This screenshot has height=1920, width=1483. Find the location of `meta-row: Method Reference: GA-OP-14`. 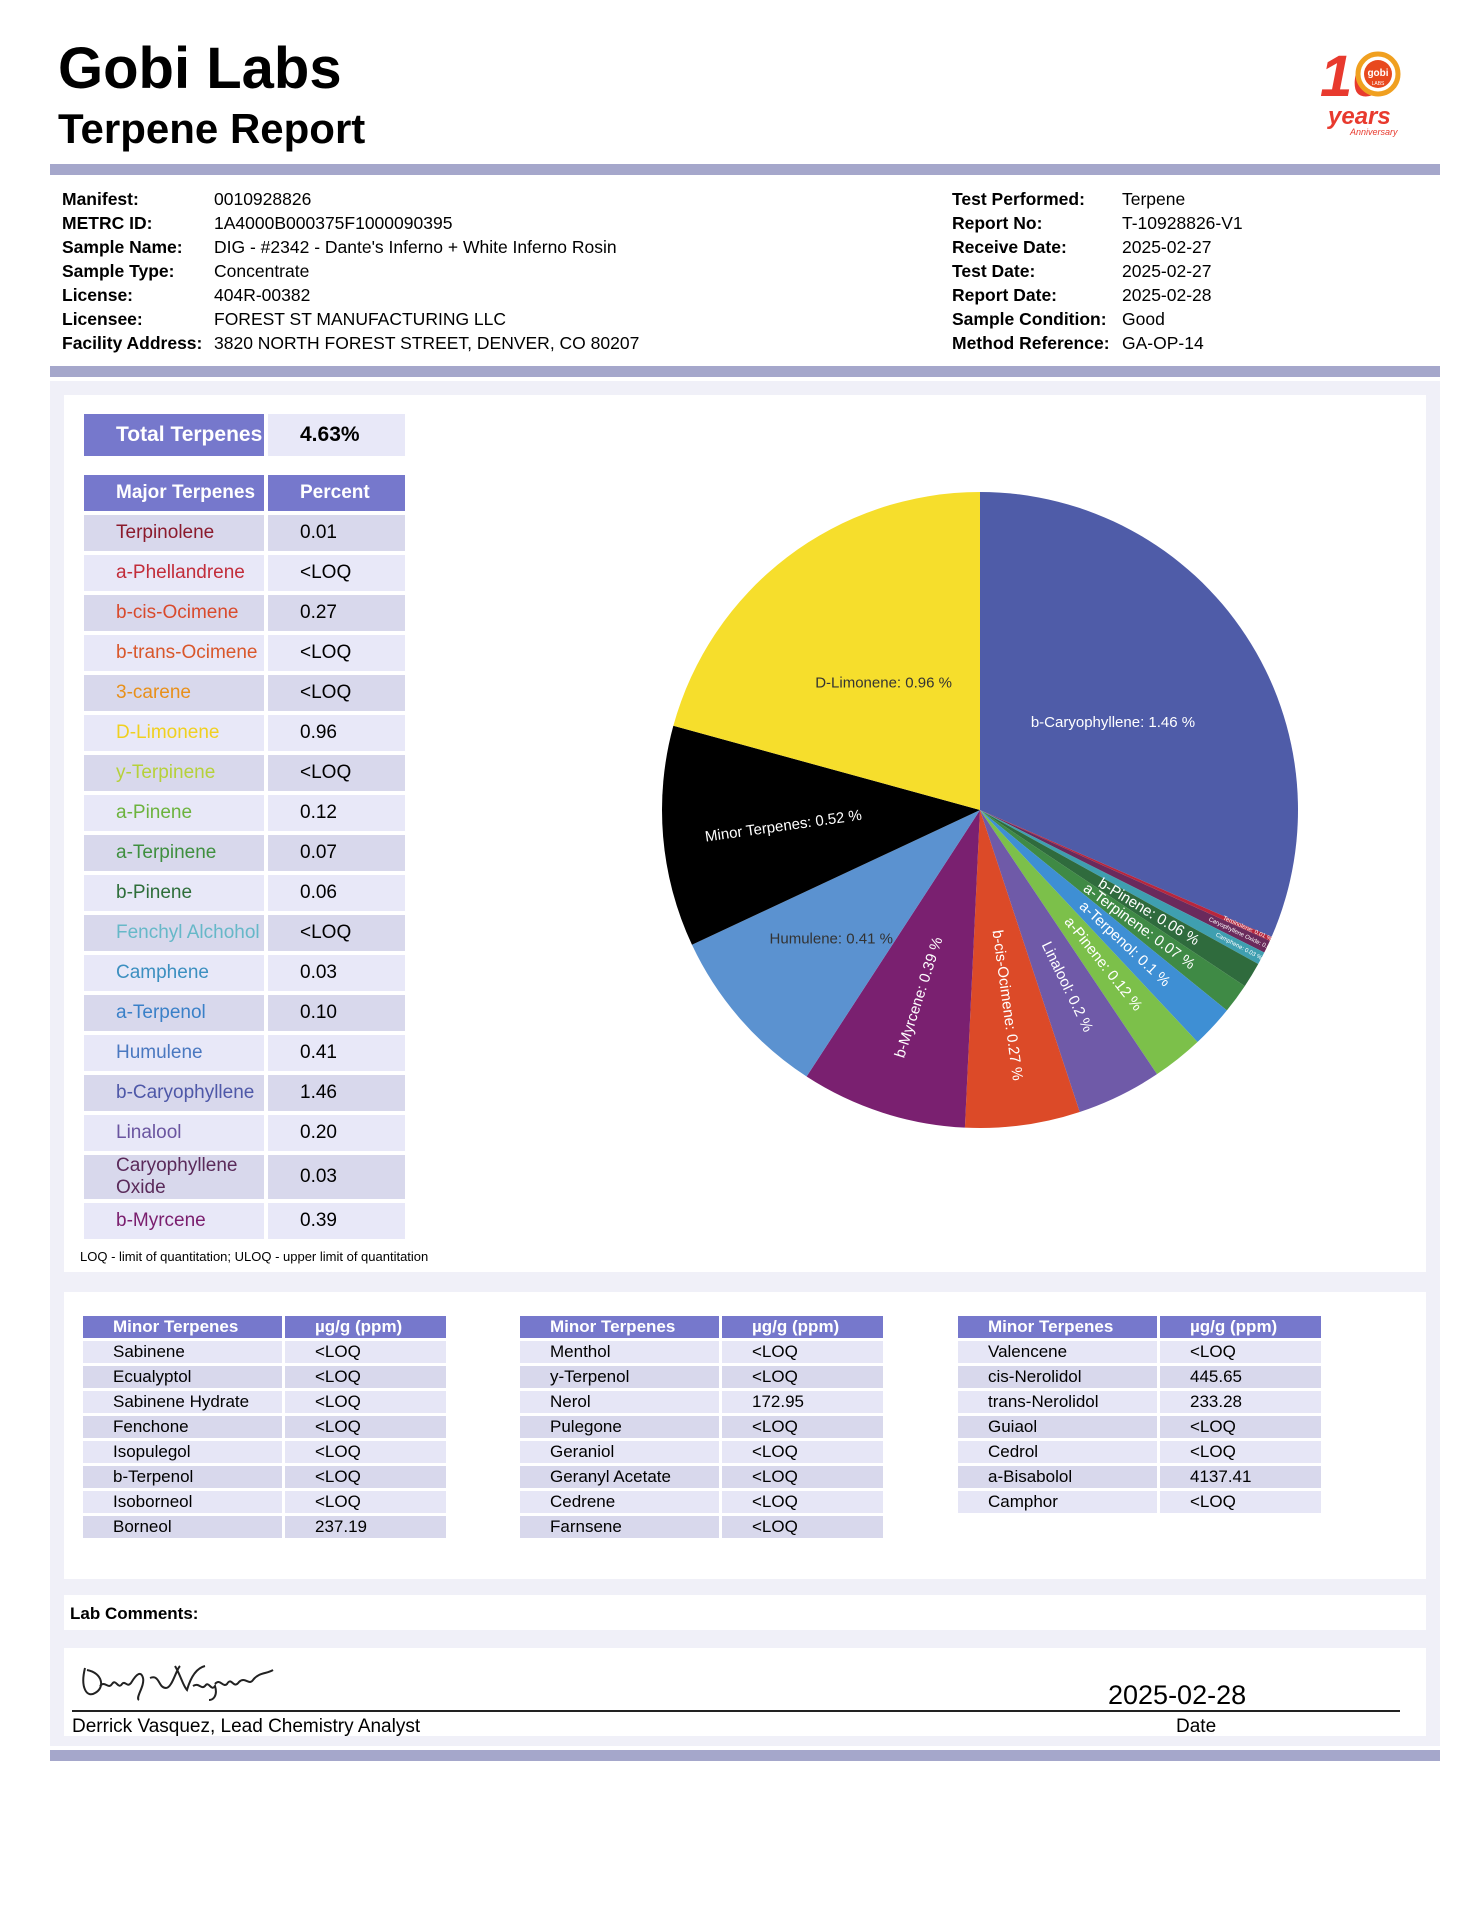

meta-row: Method Reference: GA-OP-14 is located at coordinates (1097, 343).